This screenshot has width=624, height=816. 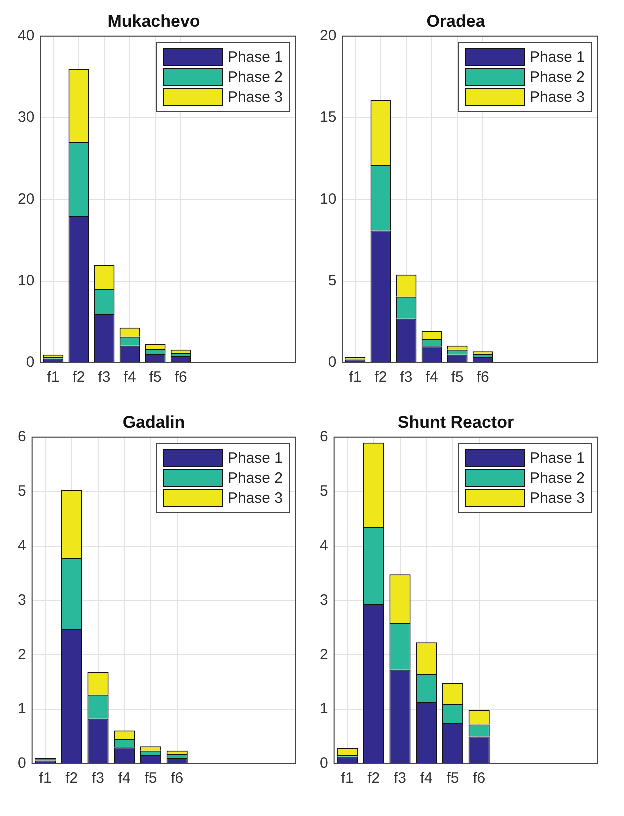 What do you see at coordinates (26, 117) in the screenshot?
I see `y-tick-label: 30` at bounding box center [26, 117].